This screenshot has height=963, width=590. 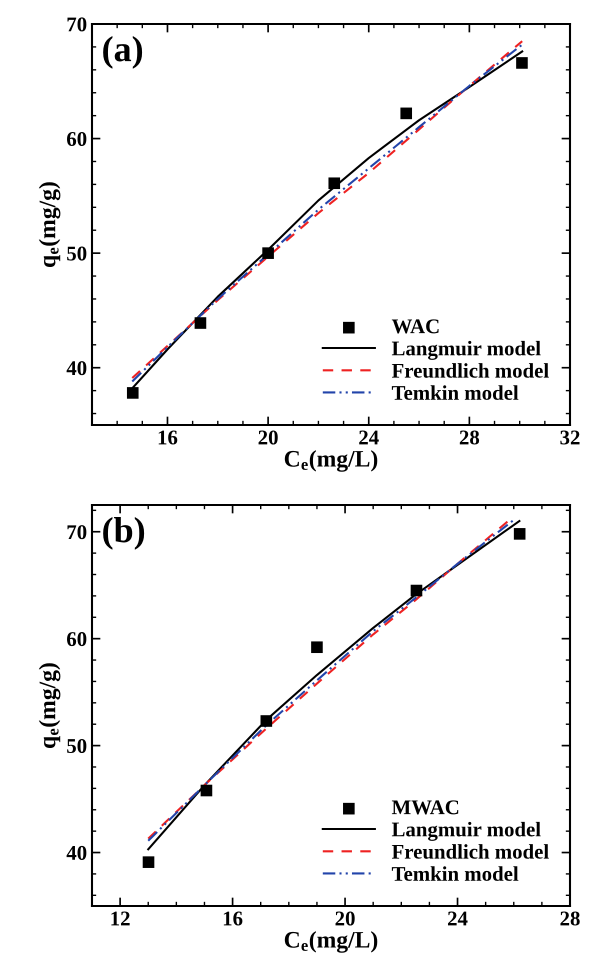 I want to click on legend-label: MWAC, so click(x=425, y=807).